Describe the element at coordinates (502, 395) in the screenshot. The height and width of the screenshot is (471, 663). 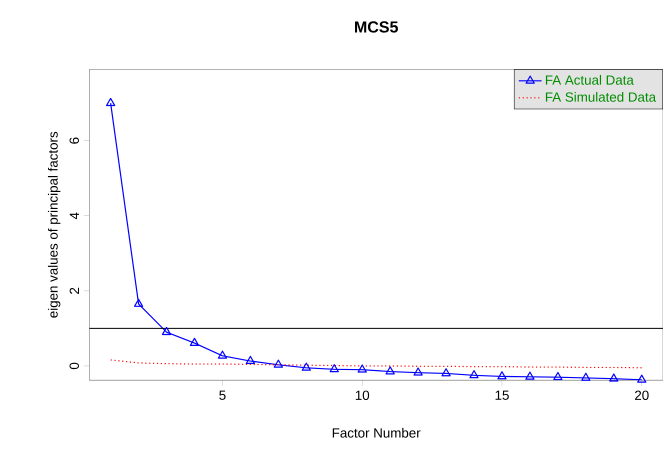
I see `x-tick-label: 15` at that location.